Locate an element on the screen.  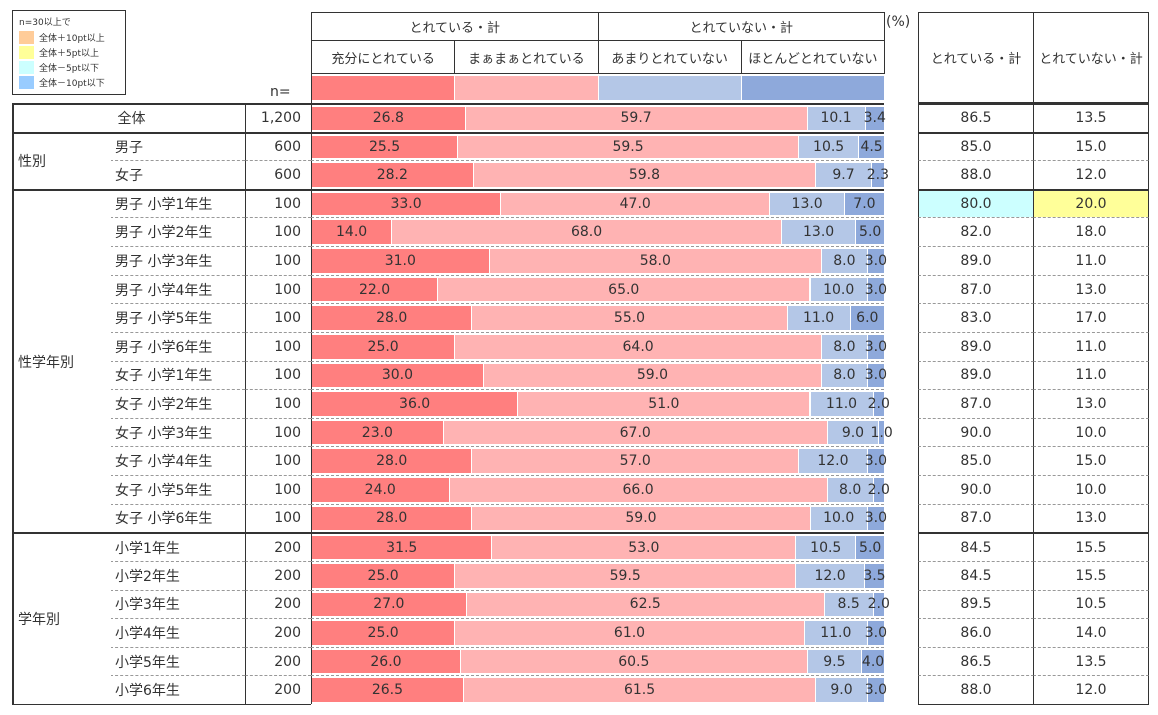
bar-value-label: 58.0 is located at coordinates (655, 260).